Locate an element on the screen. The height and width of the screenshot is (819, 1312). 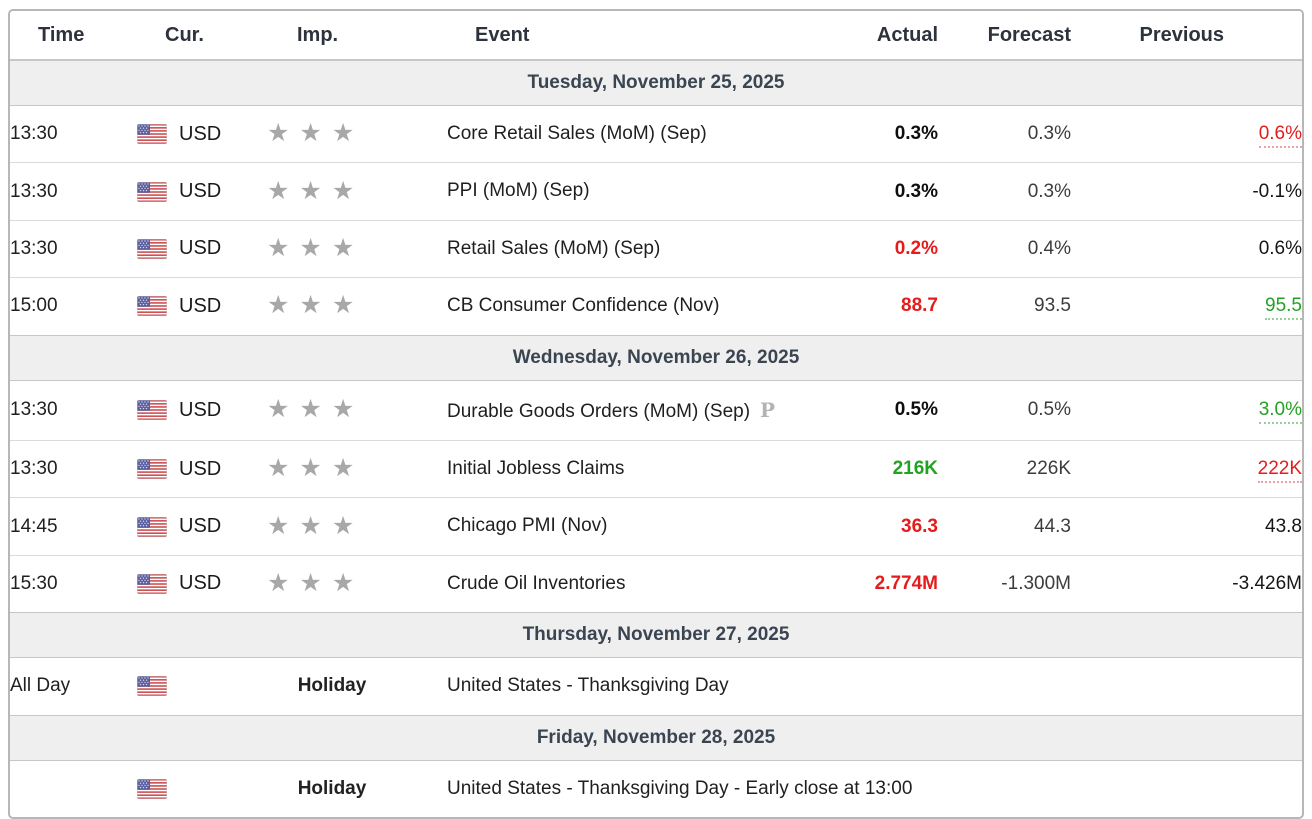
column-header-previous: Previous is located at coordinates (1186, 36).